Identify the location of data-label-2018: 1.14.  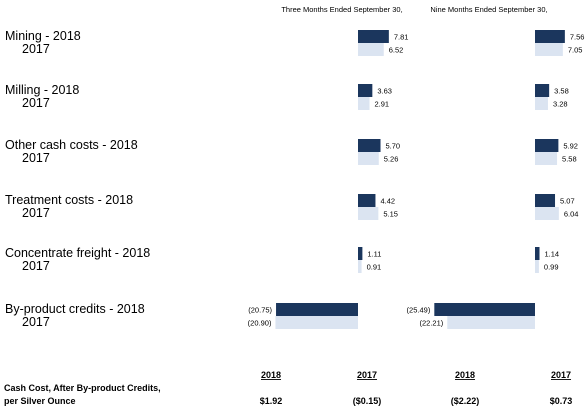
(552, 254).